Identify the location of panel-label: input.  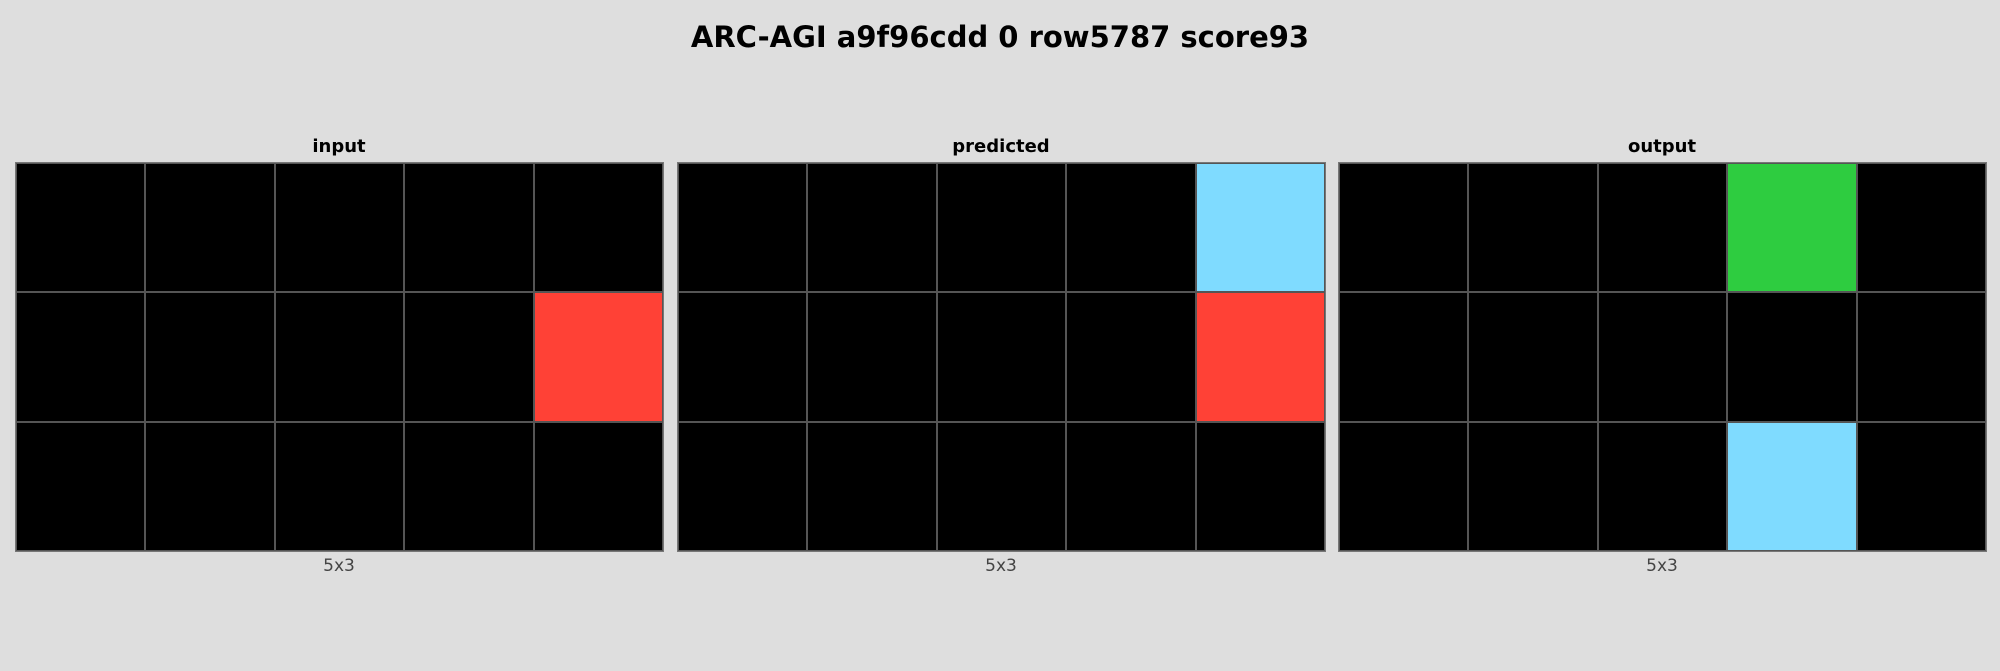
(339, 146).